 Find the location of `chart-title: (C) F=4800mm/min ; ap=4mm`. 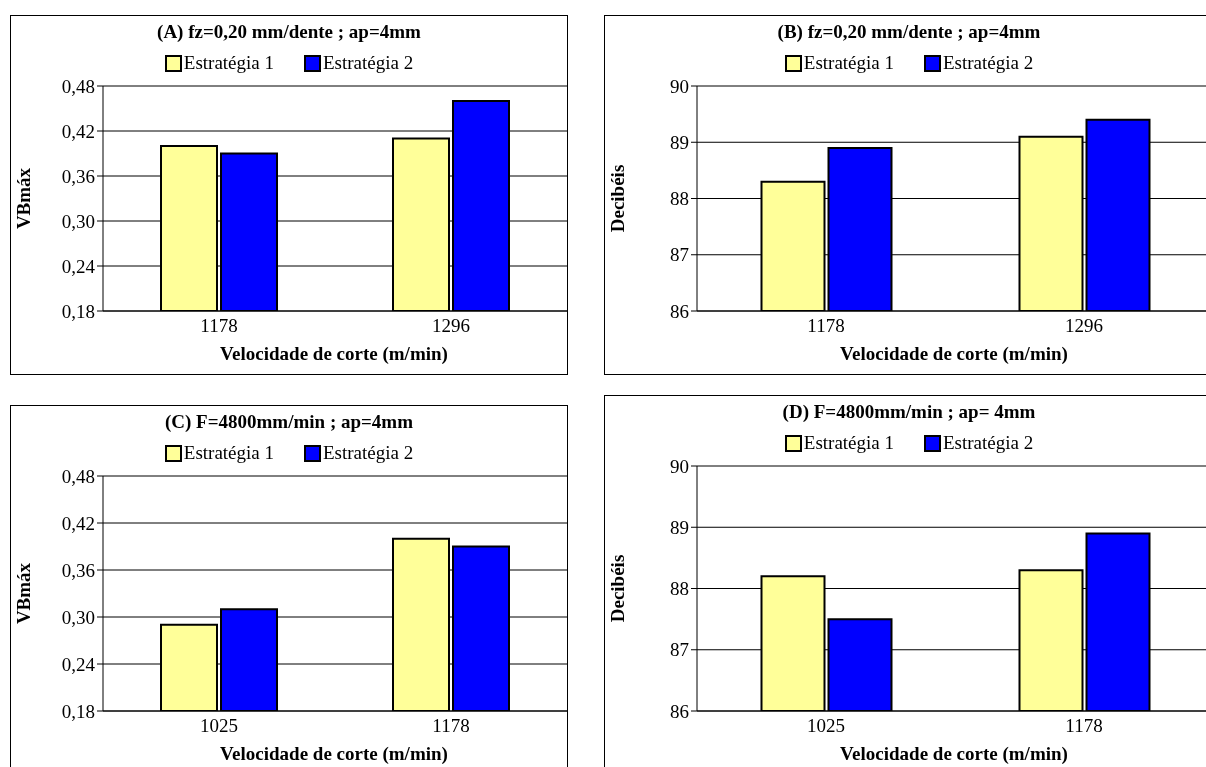

chart-title: (C) F=4800mm/min ; ap=4mm is located at coordinates (288, 422).